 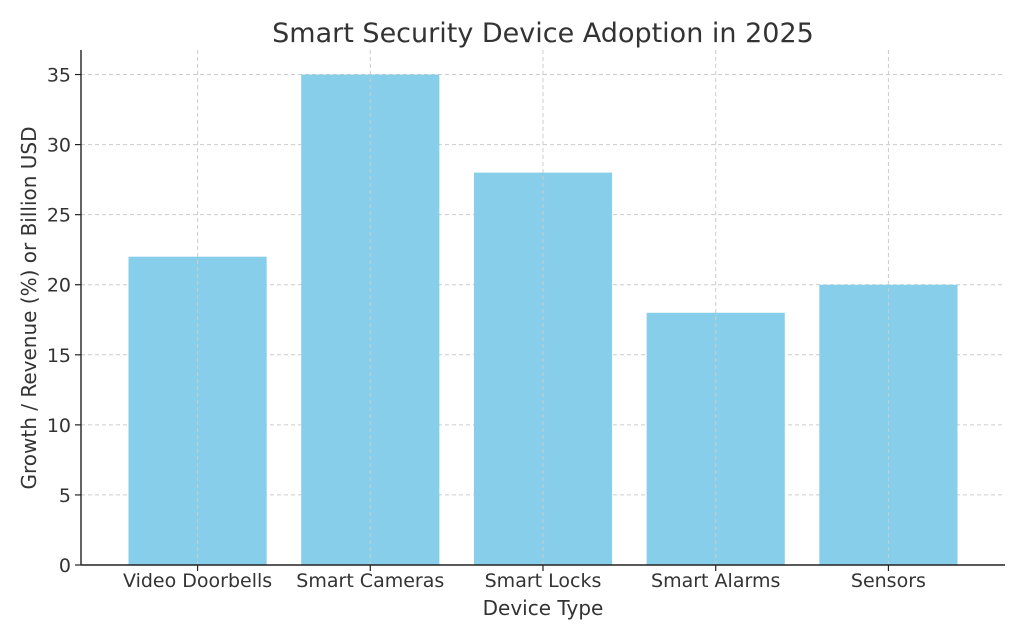 I want to click on y-tick-label: 5, so click(x=65, y=496).